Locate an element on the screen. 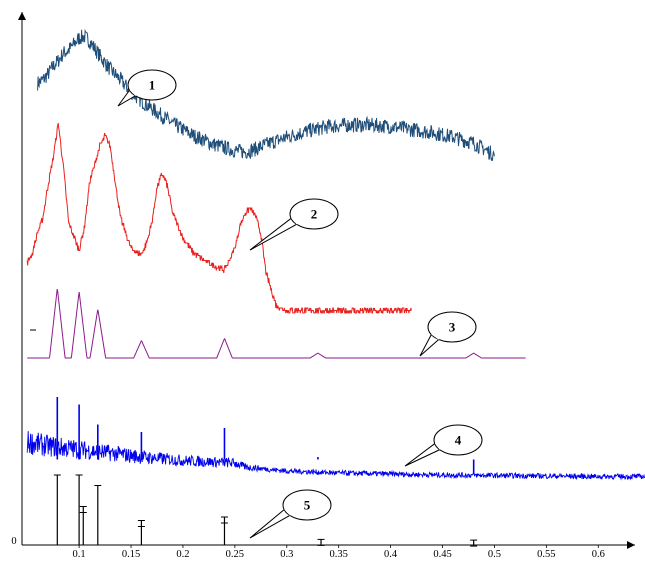 This screenshot has width=645, height=562. series-label: 3 is located at coordinates (452, 327).